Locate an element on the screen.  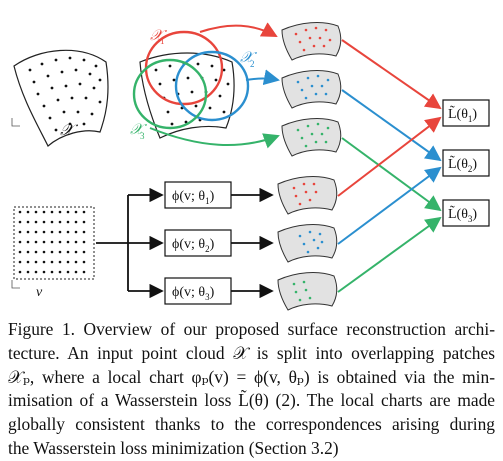
loss-box-1: L̃(θ1) is located at coordinates (466, 113).